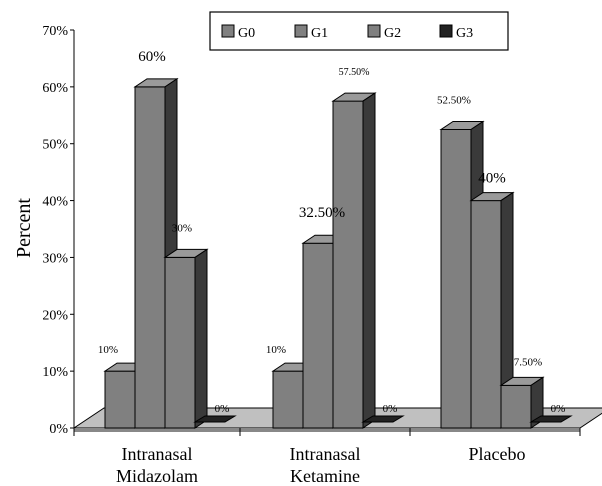 Image resolution: width=602 pixels, height=486 pixels. I want to click on data-label: 52.50%, so click(454, 101).